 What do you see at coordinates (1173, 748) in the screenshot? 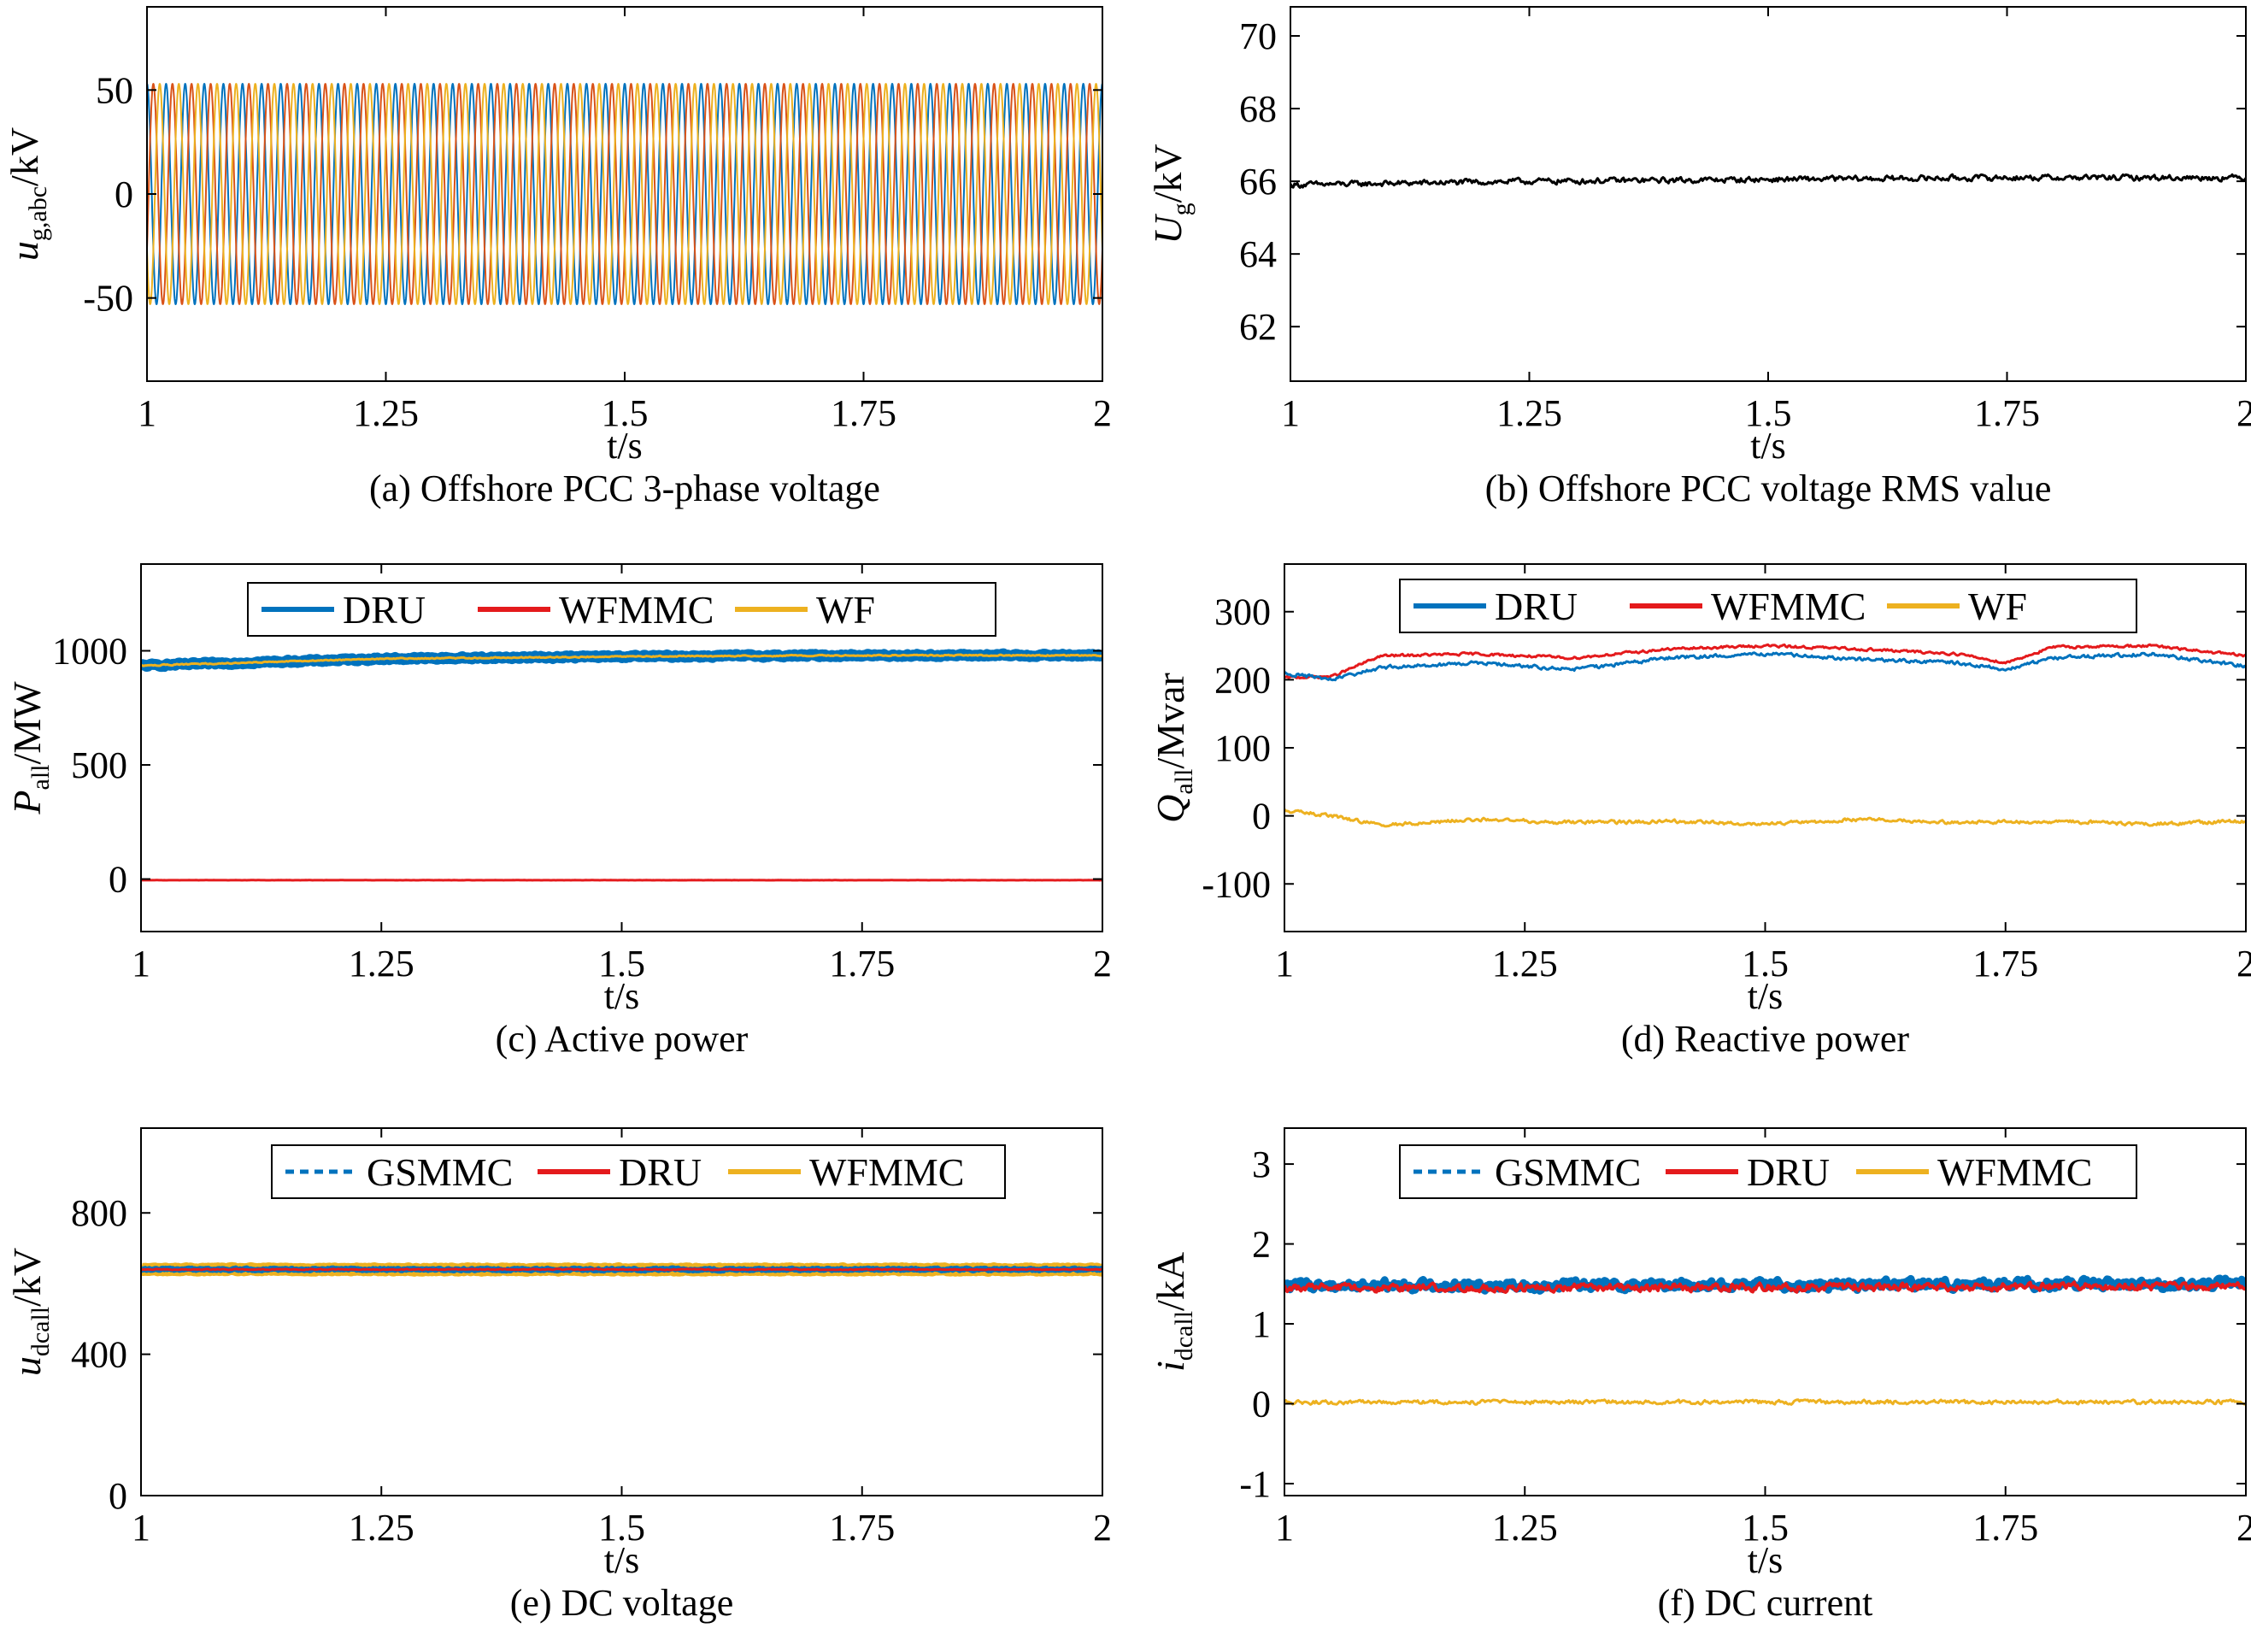
I see `y-axis-label: Qall/Mvar` at bounding box center [1173, 748].